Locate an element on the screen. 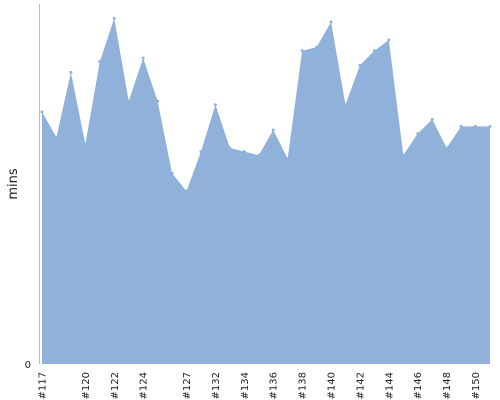 The height and width of the screenshot is (400, 500). x-tick-label-124: #124 is located at coordinates (144, 385).